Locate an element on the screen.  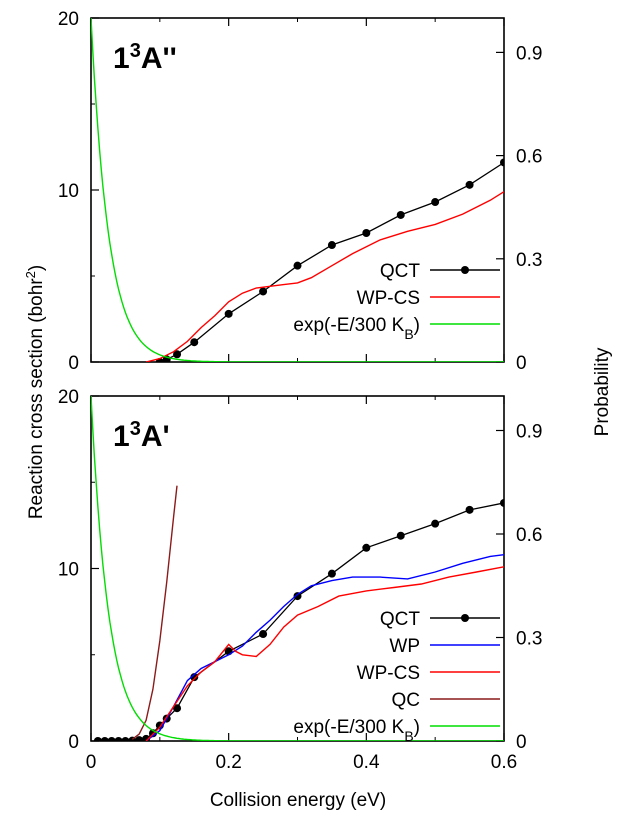
ylabel-right: Probability is located at coordinates (602, 391).